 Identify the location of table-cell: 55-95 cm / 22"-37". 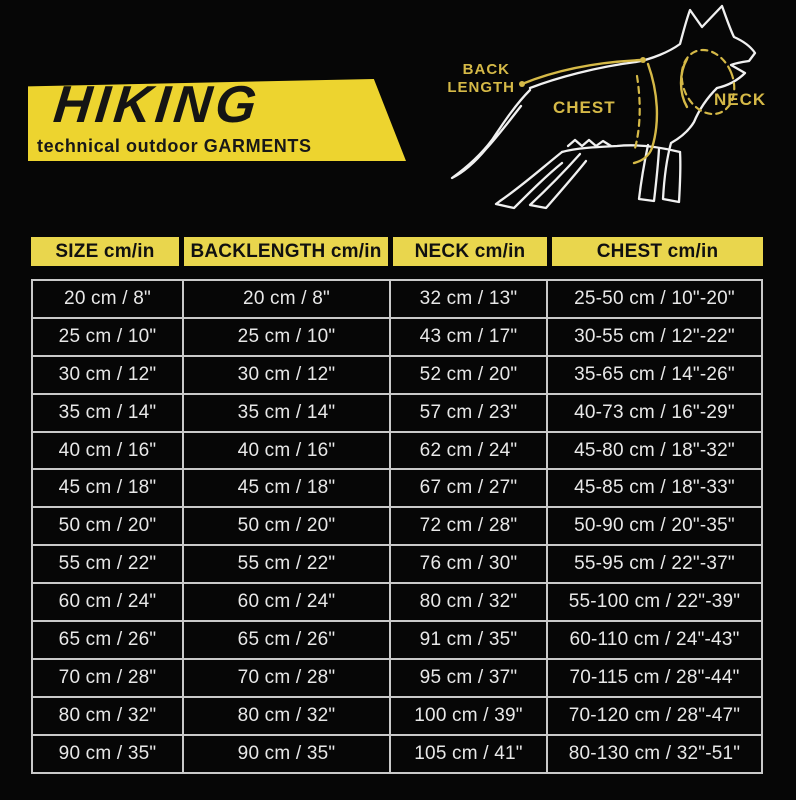
(654, 564).